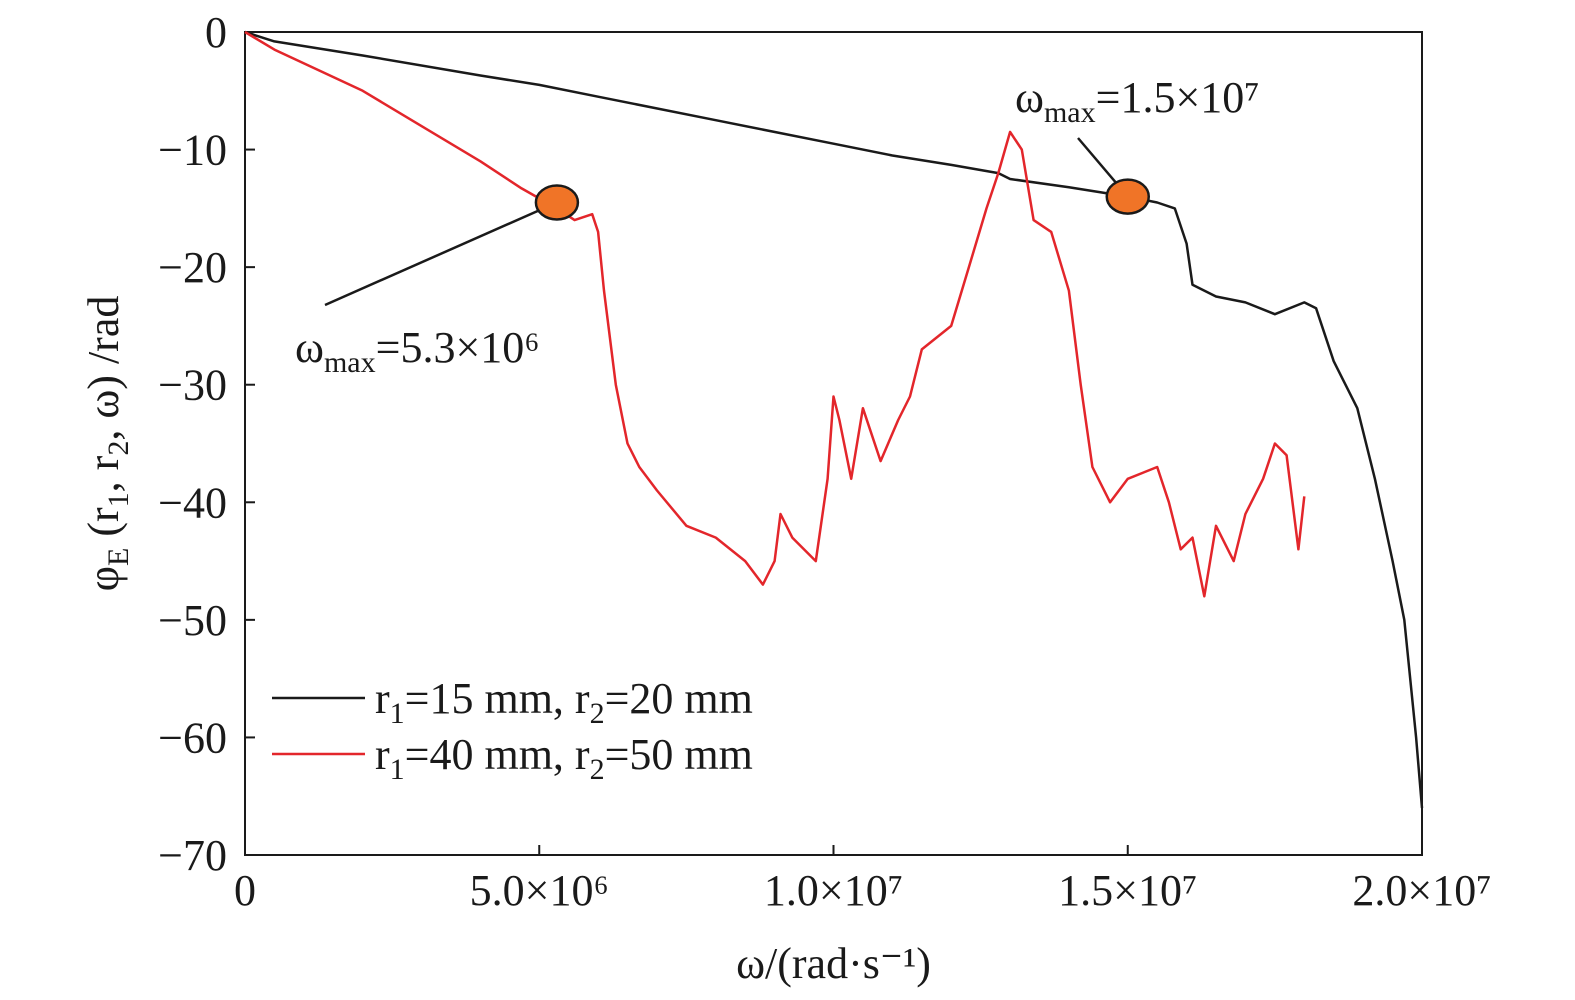 This screenshot has height=1000, width=1575. What do you see at coordinates (192, 150) in the screenshot?
I see `y-tick-label: −10` at bounding box center [192, 150].